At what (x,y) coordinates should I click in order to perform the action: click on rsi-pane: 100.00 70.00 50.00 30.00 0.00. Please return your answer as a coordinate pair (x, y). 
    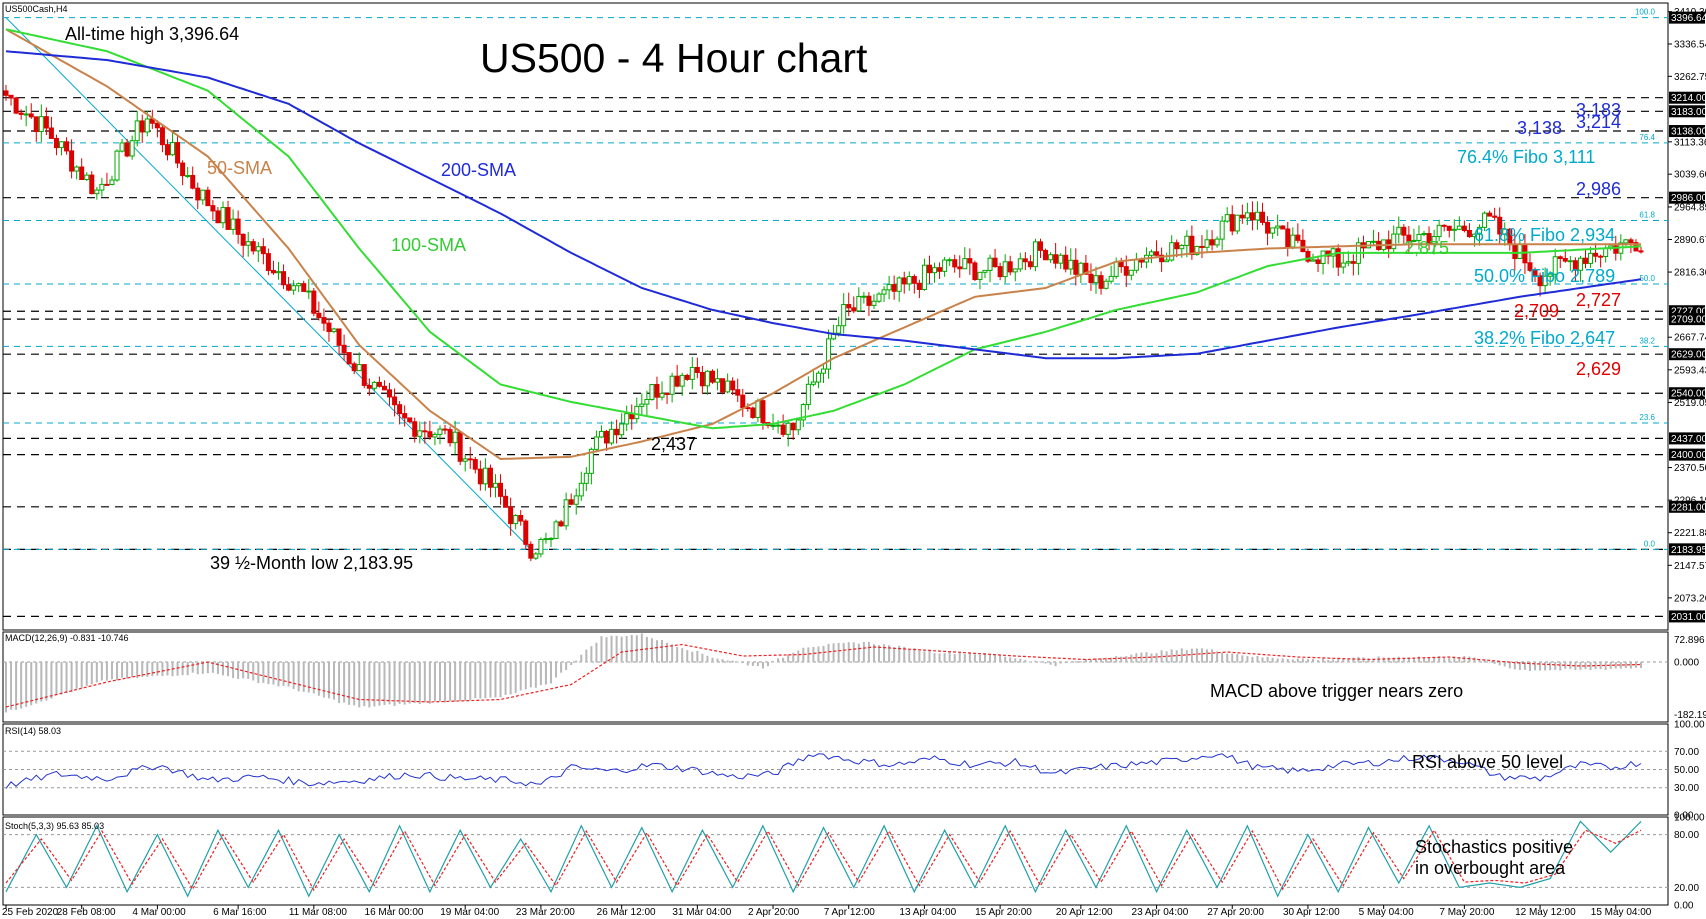
    Looking at the image, I should click on (853, 771).